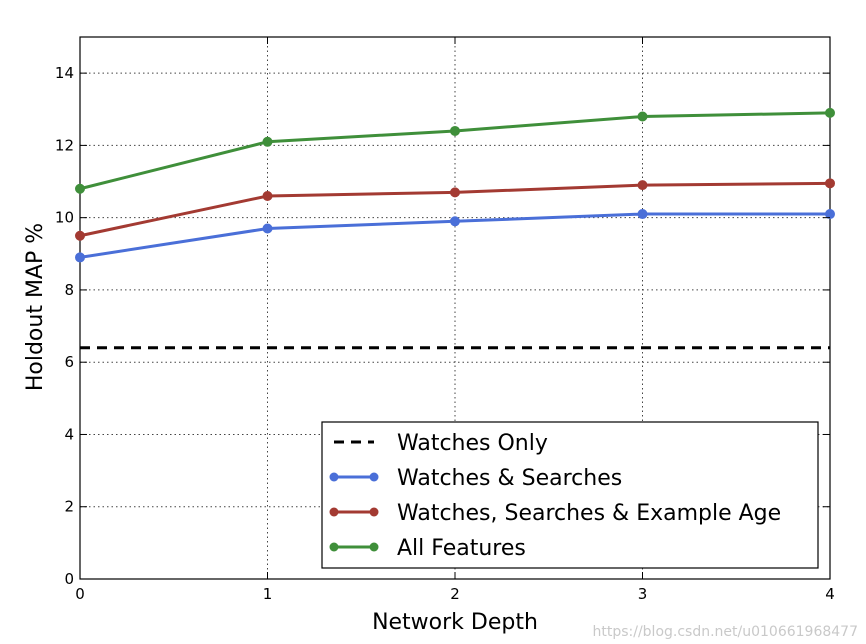 The image size is (866, 644). What do you see at coordinates (69, 579) in the screenshot?
I see `y-tick-label: 0` at bounding box center [69, 579].